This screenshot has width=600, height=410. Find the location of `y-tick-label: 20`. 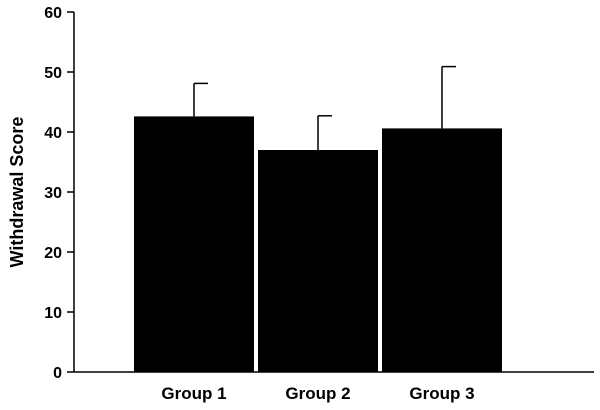

y-tick-label: 20 is located at coordinates (53, 253).